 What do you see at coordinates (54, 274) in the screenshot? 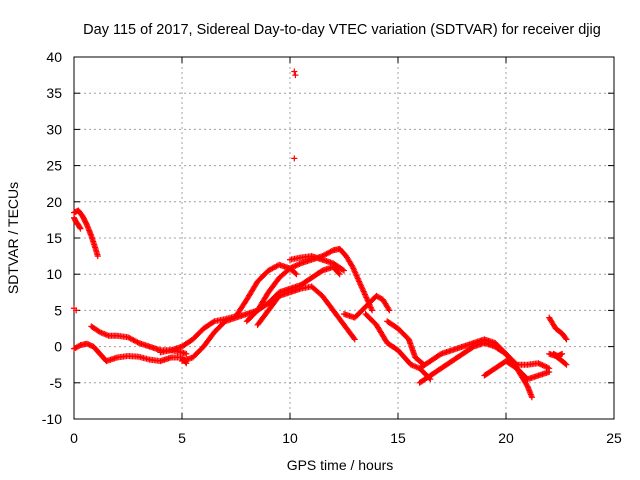
I see `y-tick-label: 10` at bounding box center [54, 274].